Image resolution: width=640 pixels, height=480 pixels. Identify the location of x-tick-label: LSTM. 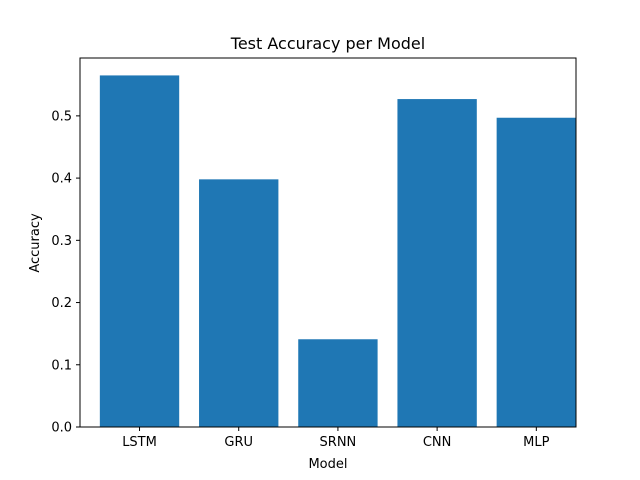
(139, 442).